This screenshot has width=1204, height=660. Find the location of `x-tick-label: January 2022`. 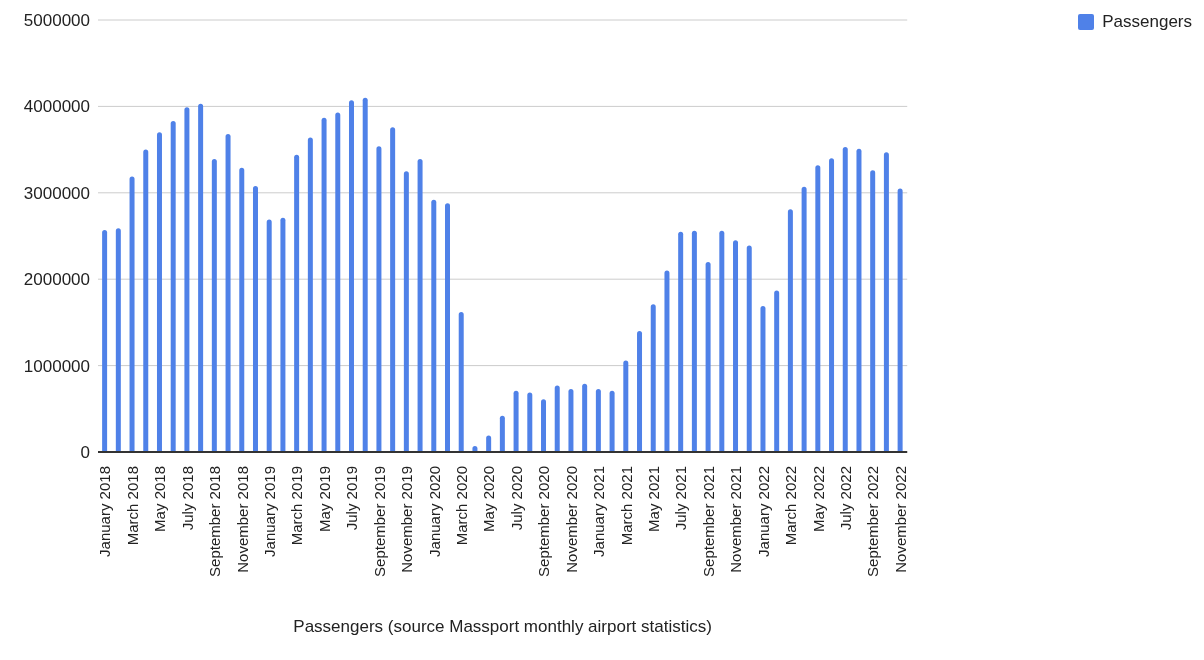

x-tick-label: January 2022 is located at coordinates (763, 511).